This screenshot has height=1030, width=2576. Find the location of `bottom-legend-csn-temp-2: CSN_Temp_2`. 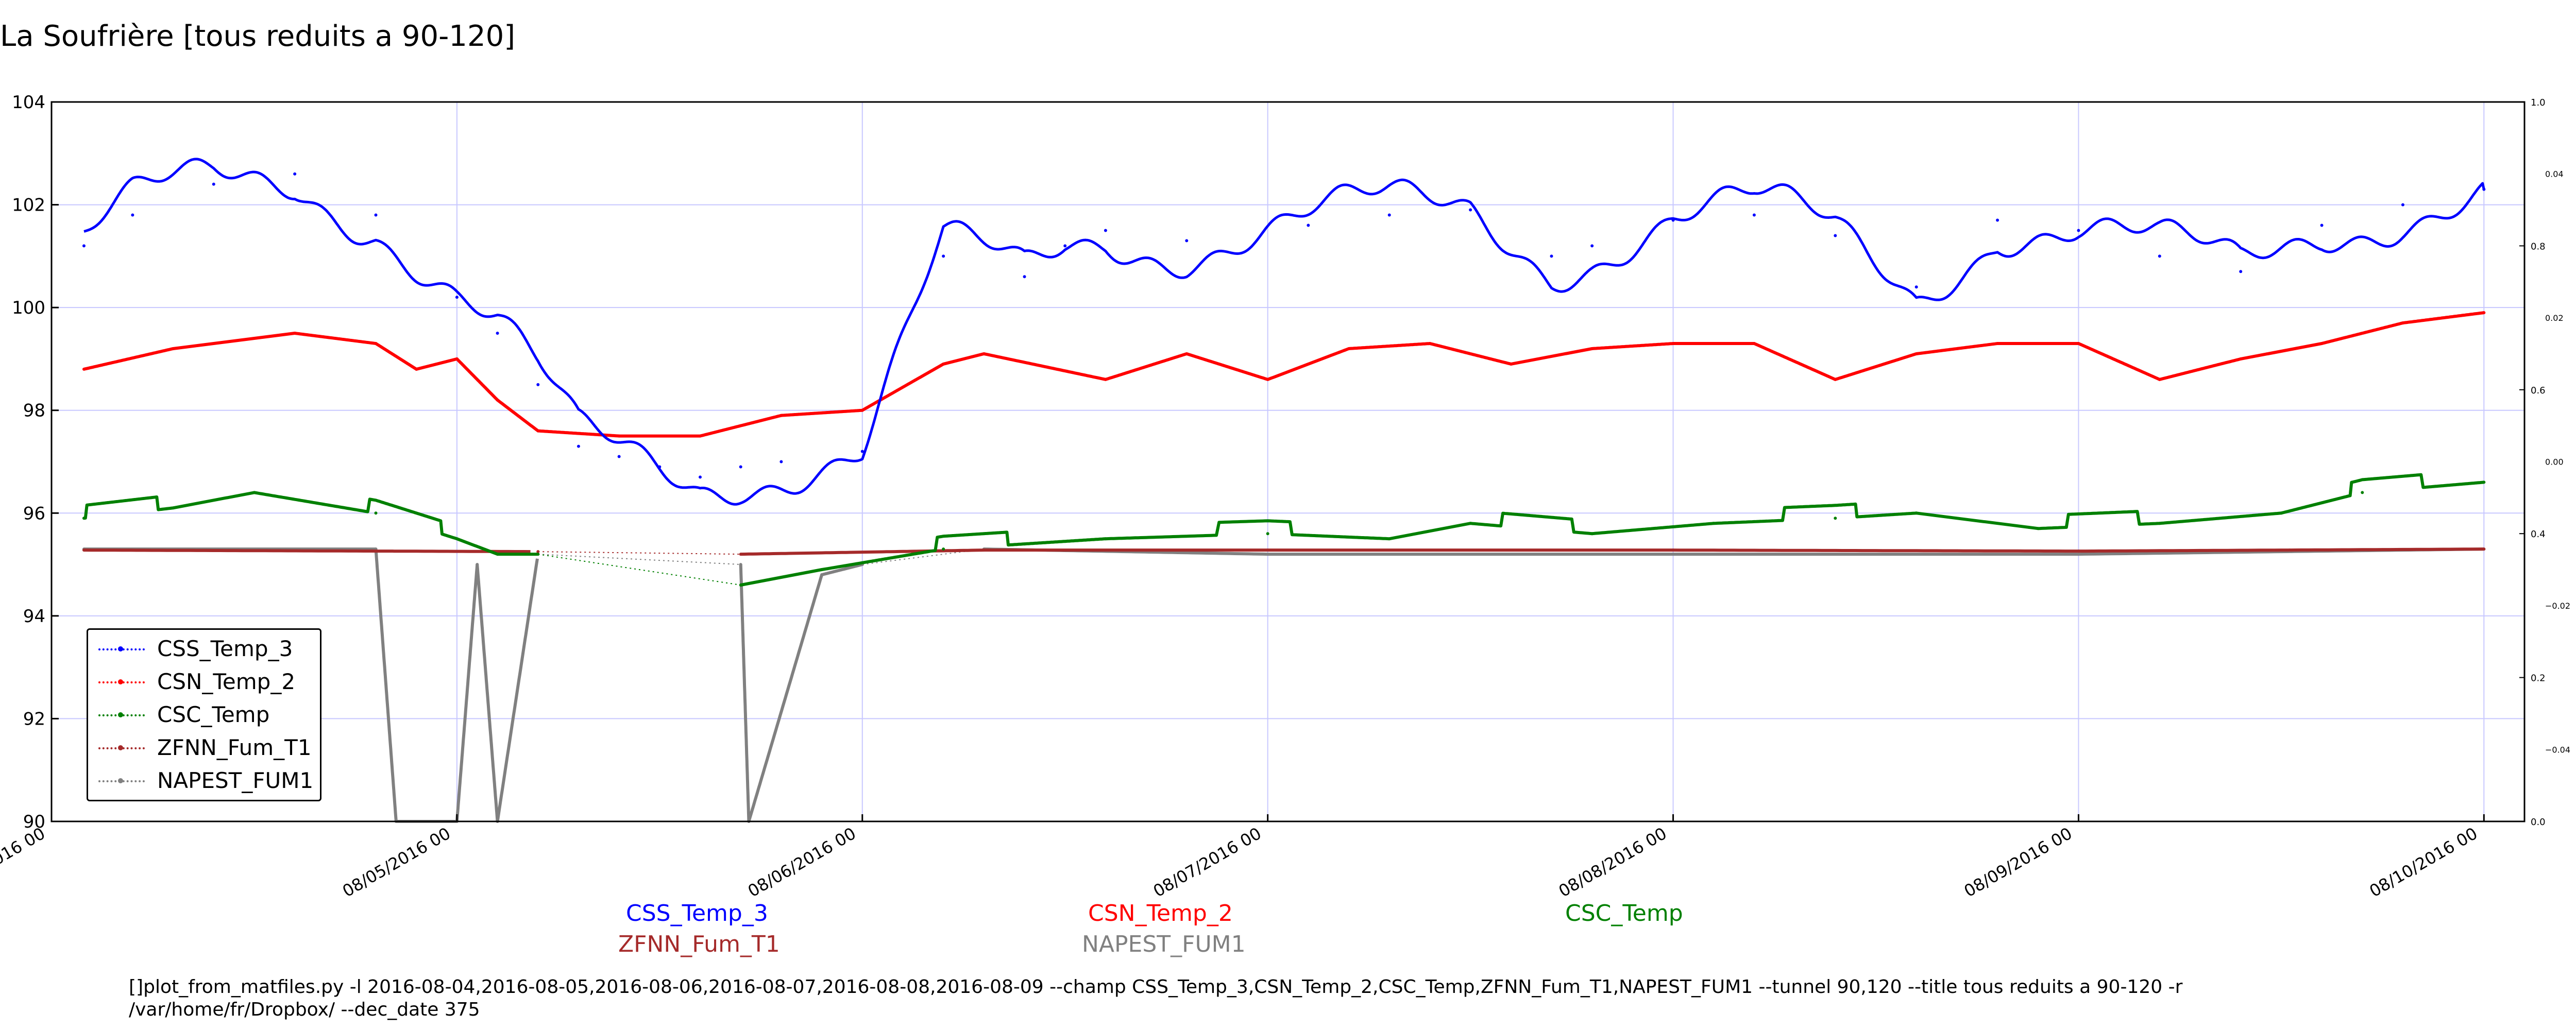

bottom-legend-csn-temp-2: CSN_Temp_2 is located at coordinates (1160, 913).